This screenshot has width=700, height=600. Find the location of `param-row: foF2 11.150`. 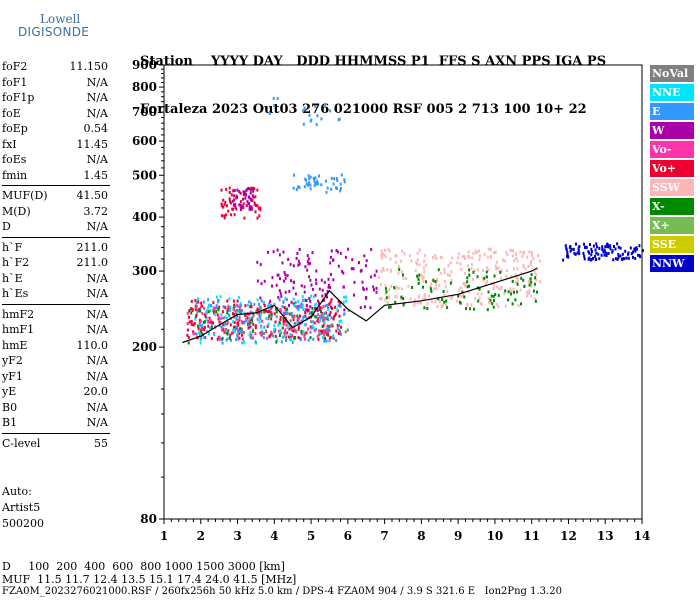

param-row: foF2 11.150 is located at coordinates (55, 67).